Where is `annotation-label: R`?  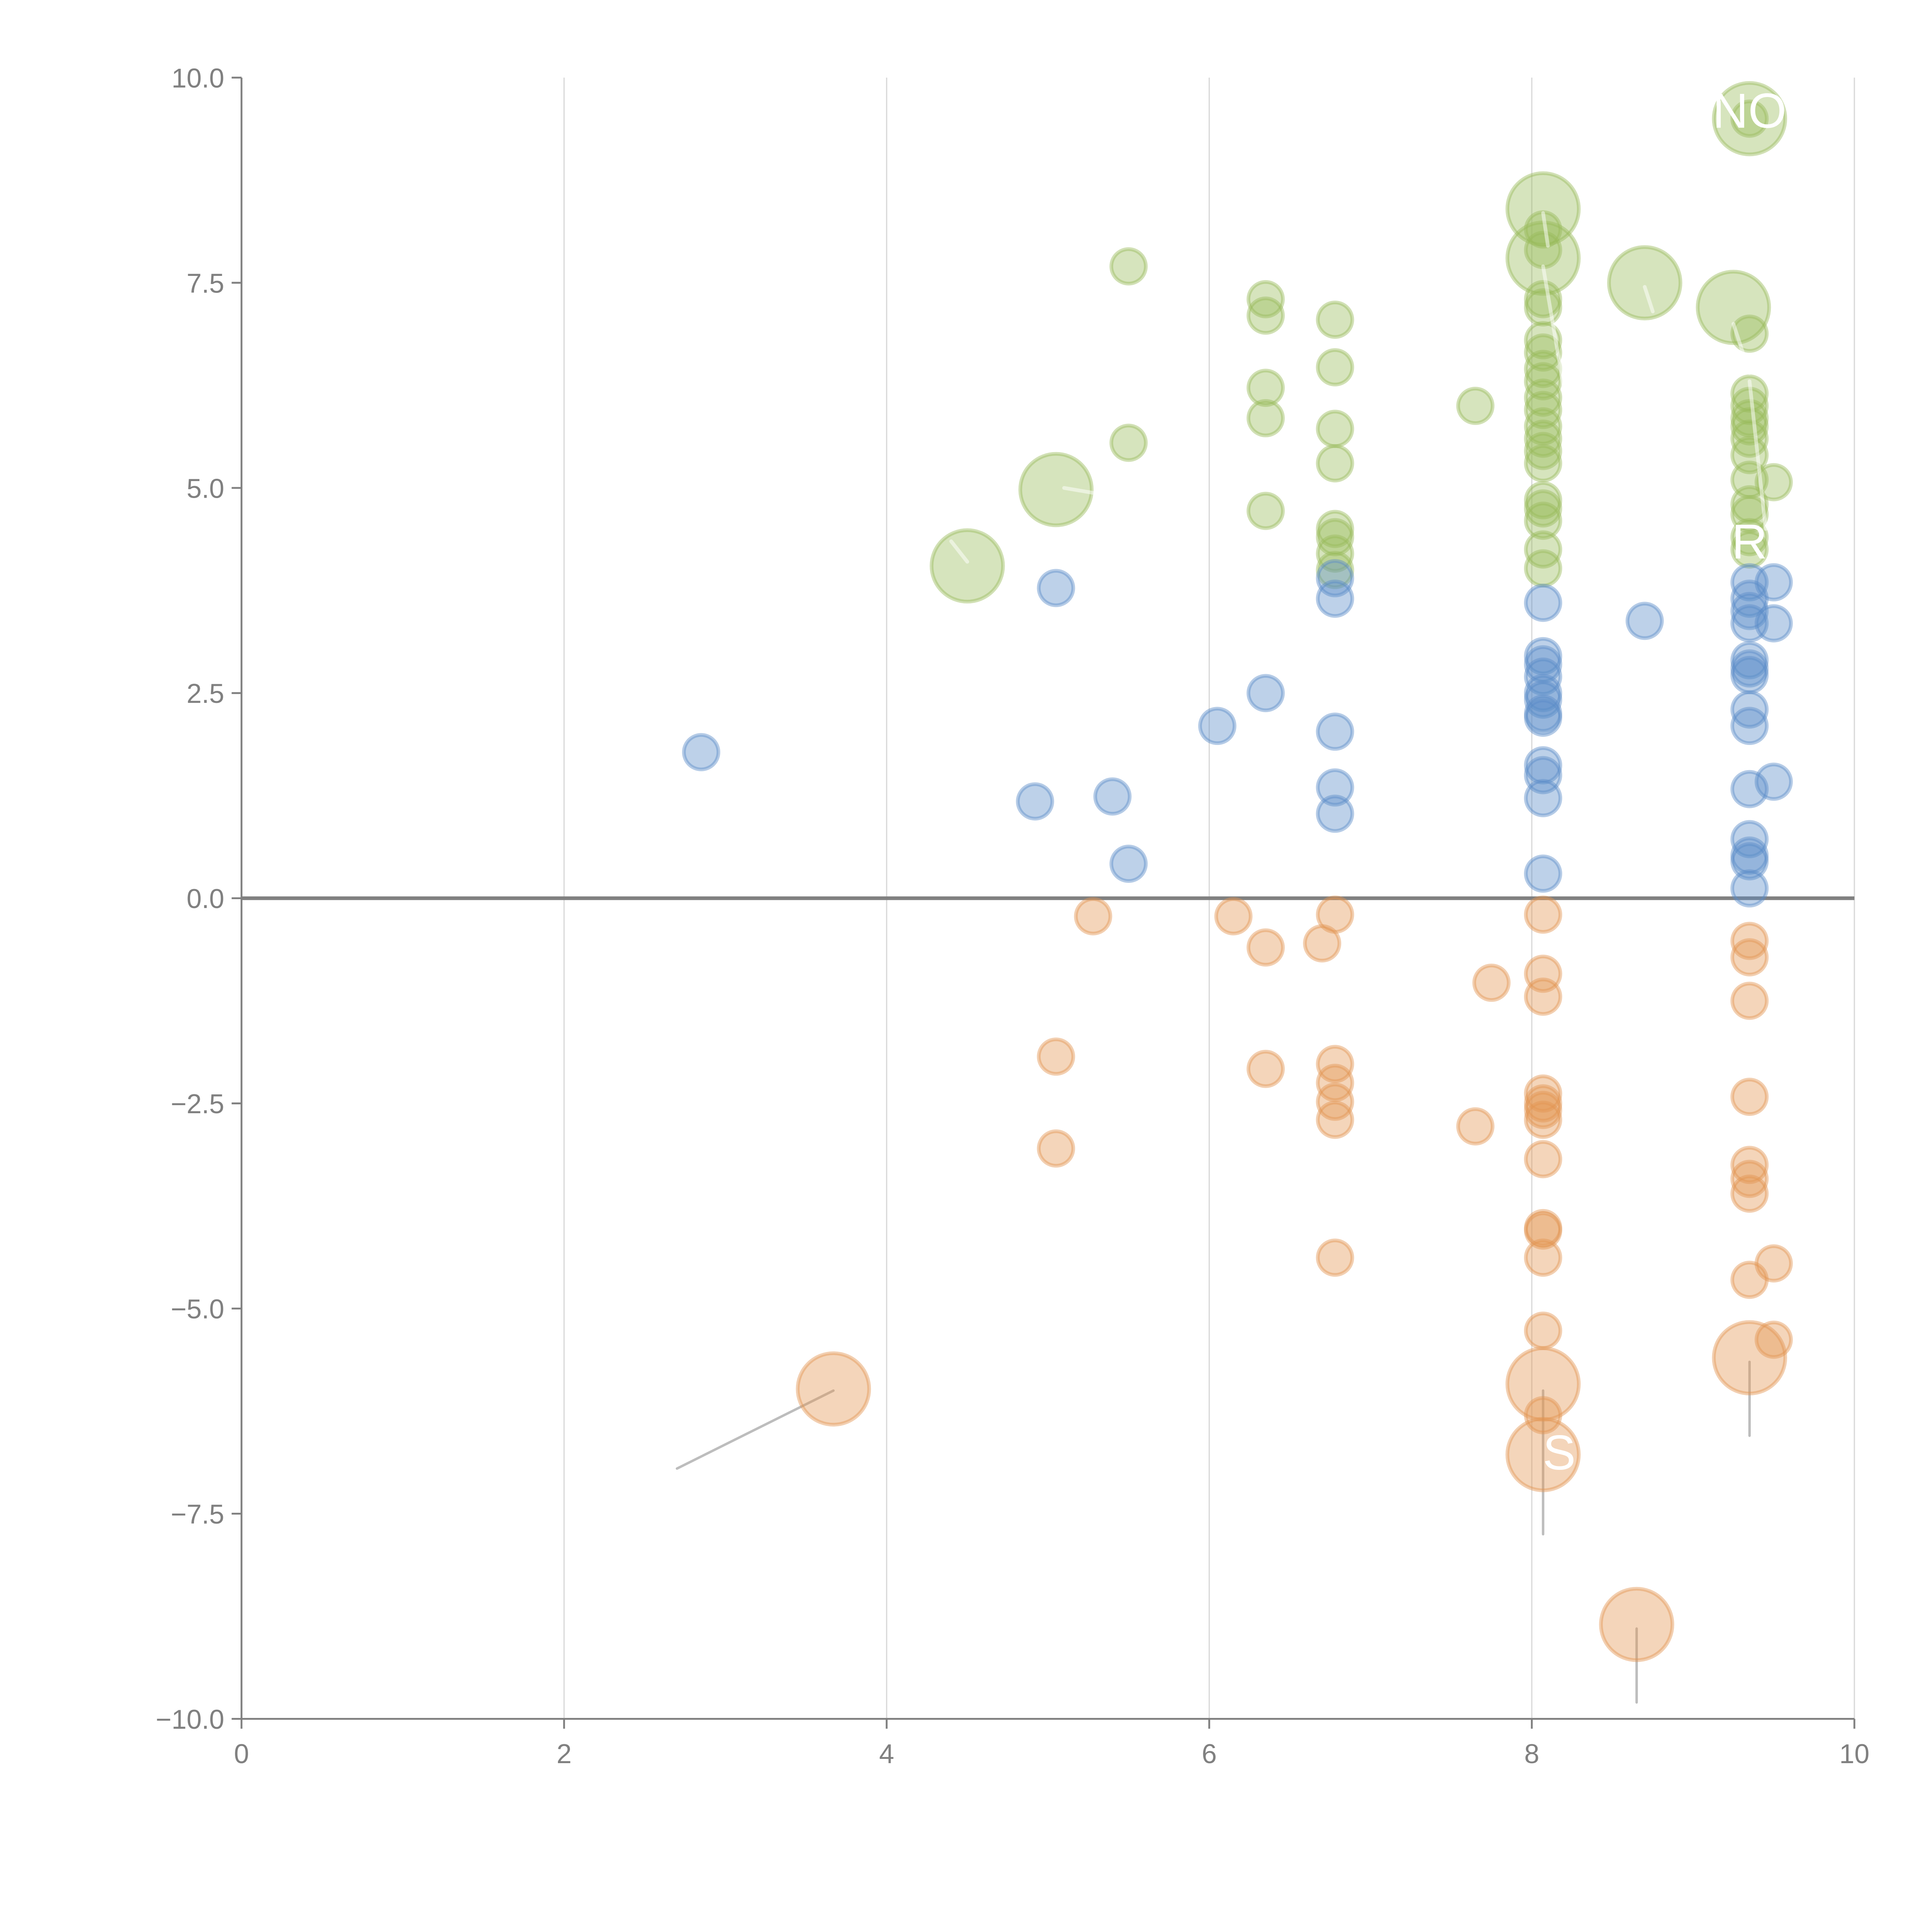
annotation-label: R is located at coordinates (1750, 542).